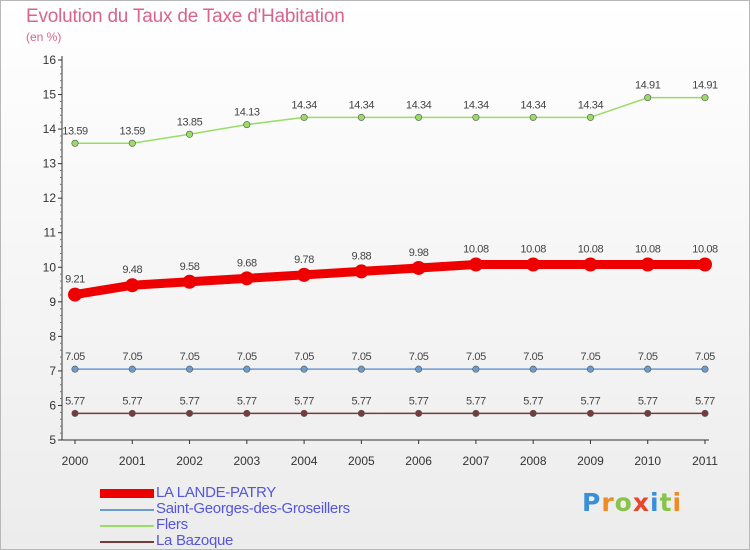 The width and height of the screenshot is (750, 550). I want to click on y-tick-label: 7, so click(52, 371).